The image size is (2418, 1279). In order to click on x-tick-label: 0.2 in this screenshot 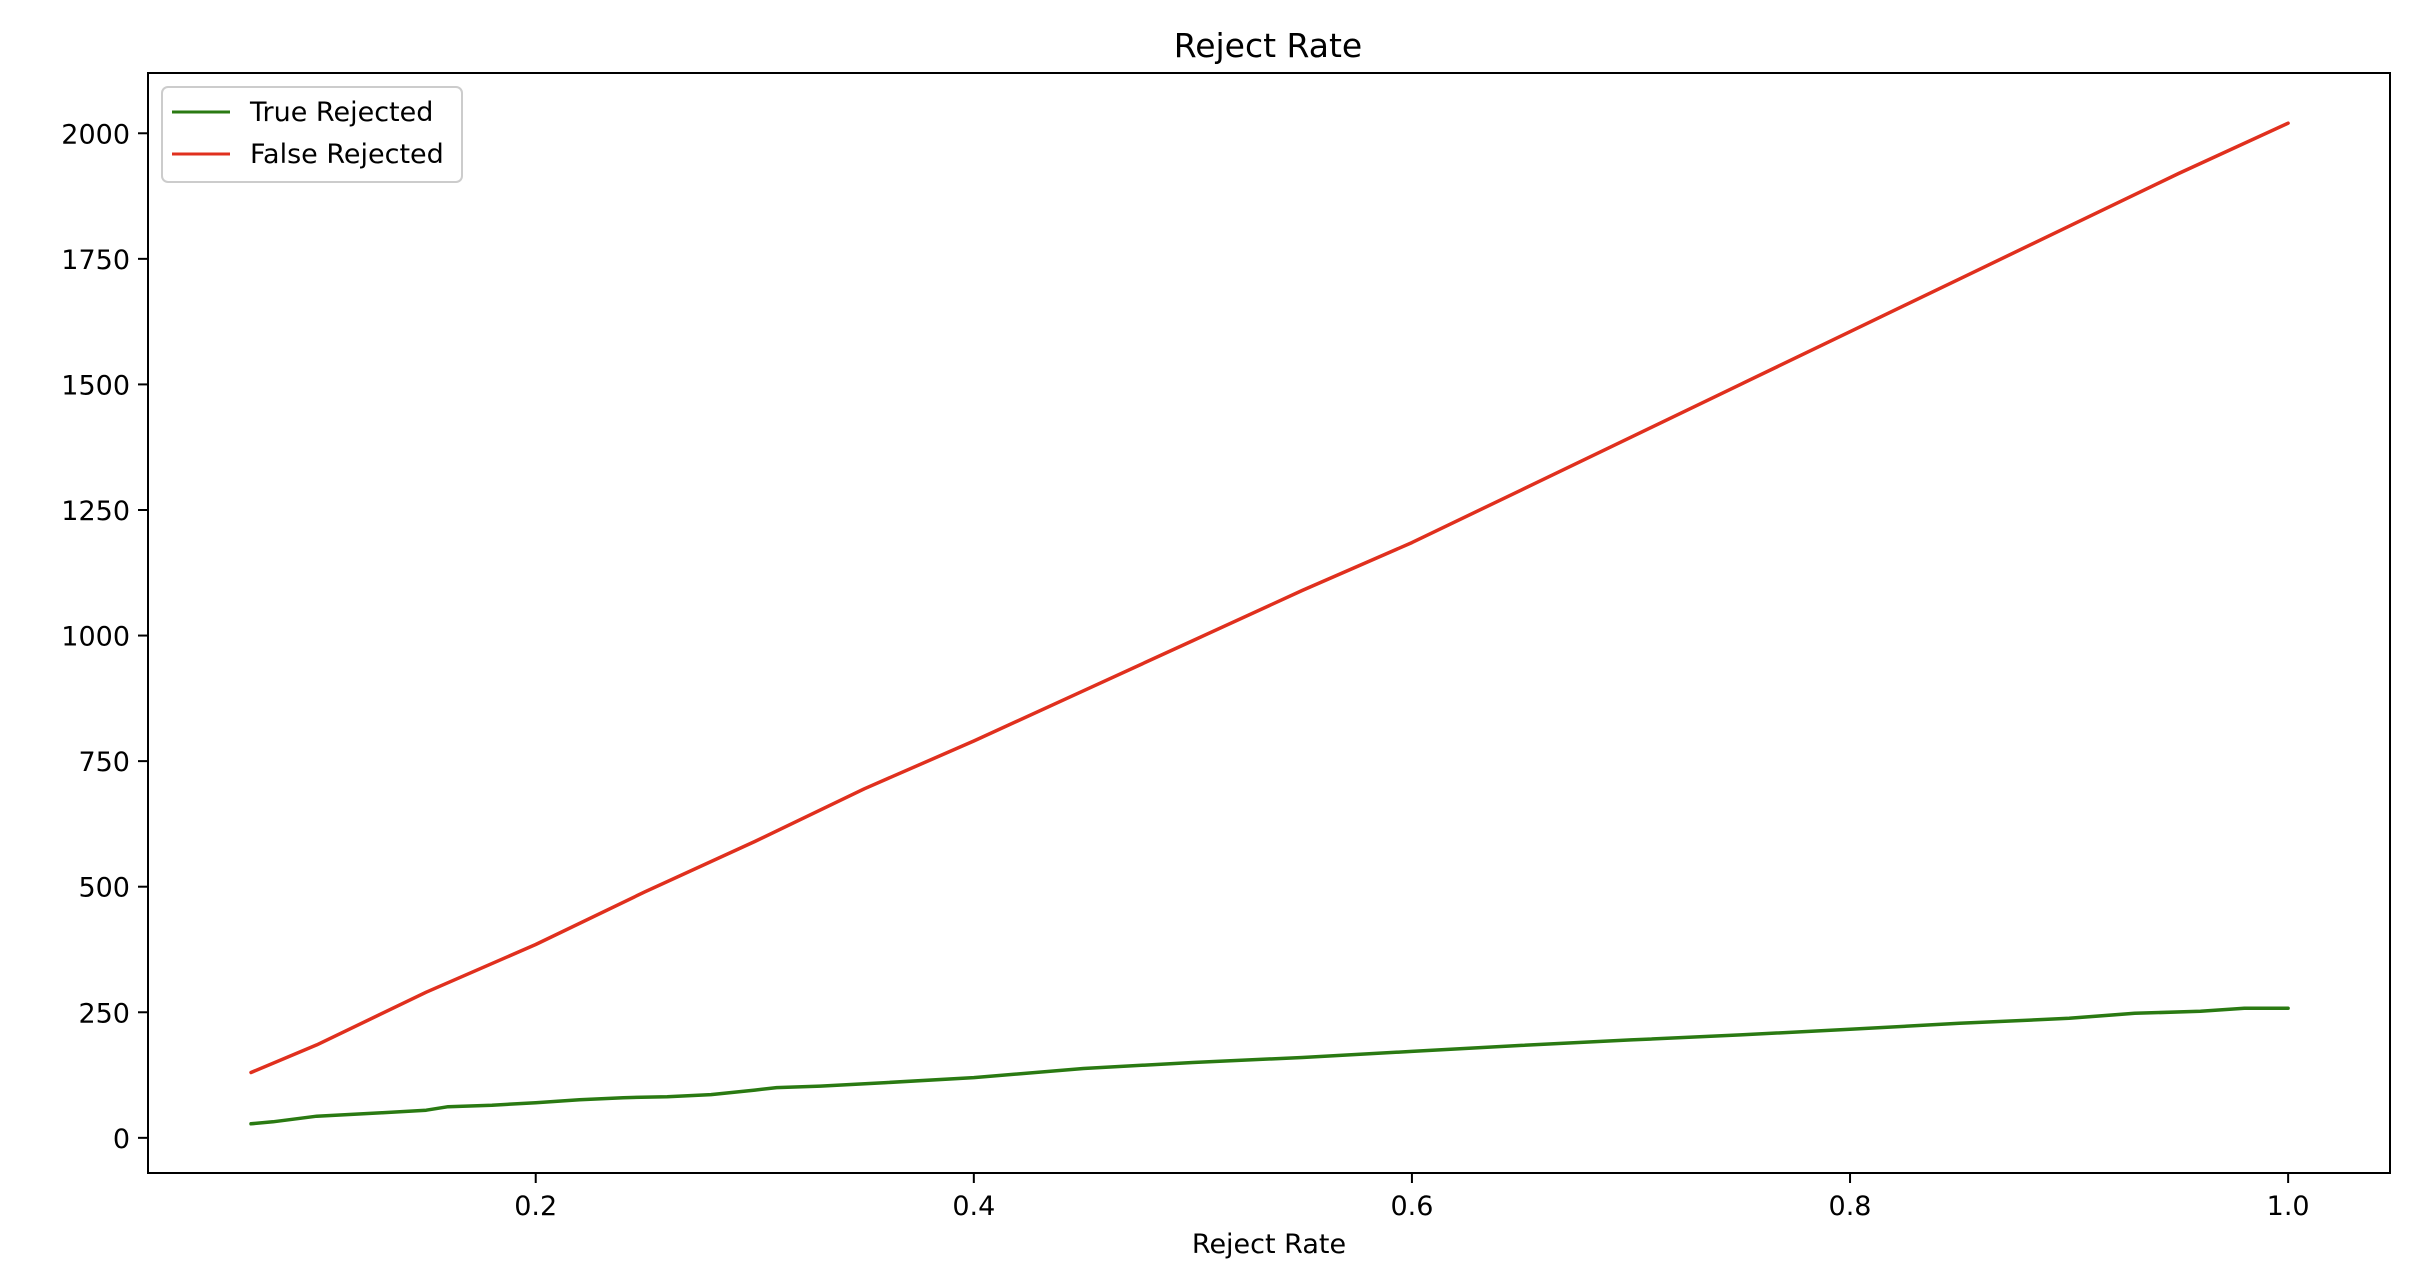, I will do `click(535, 1206)`.